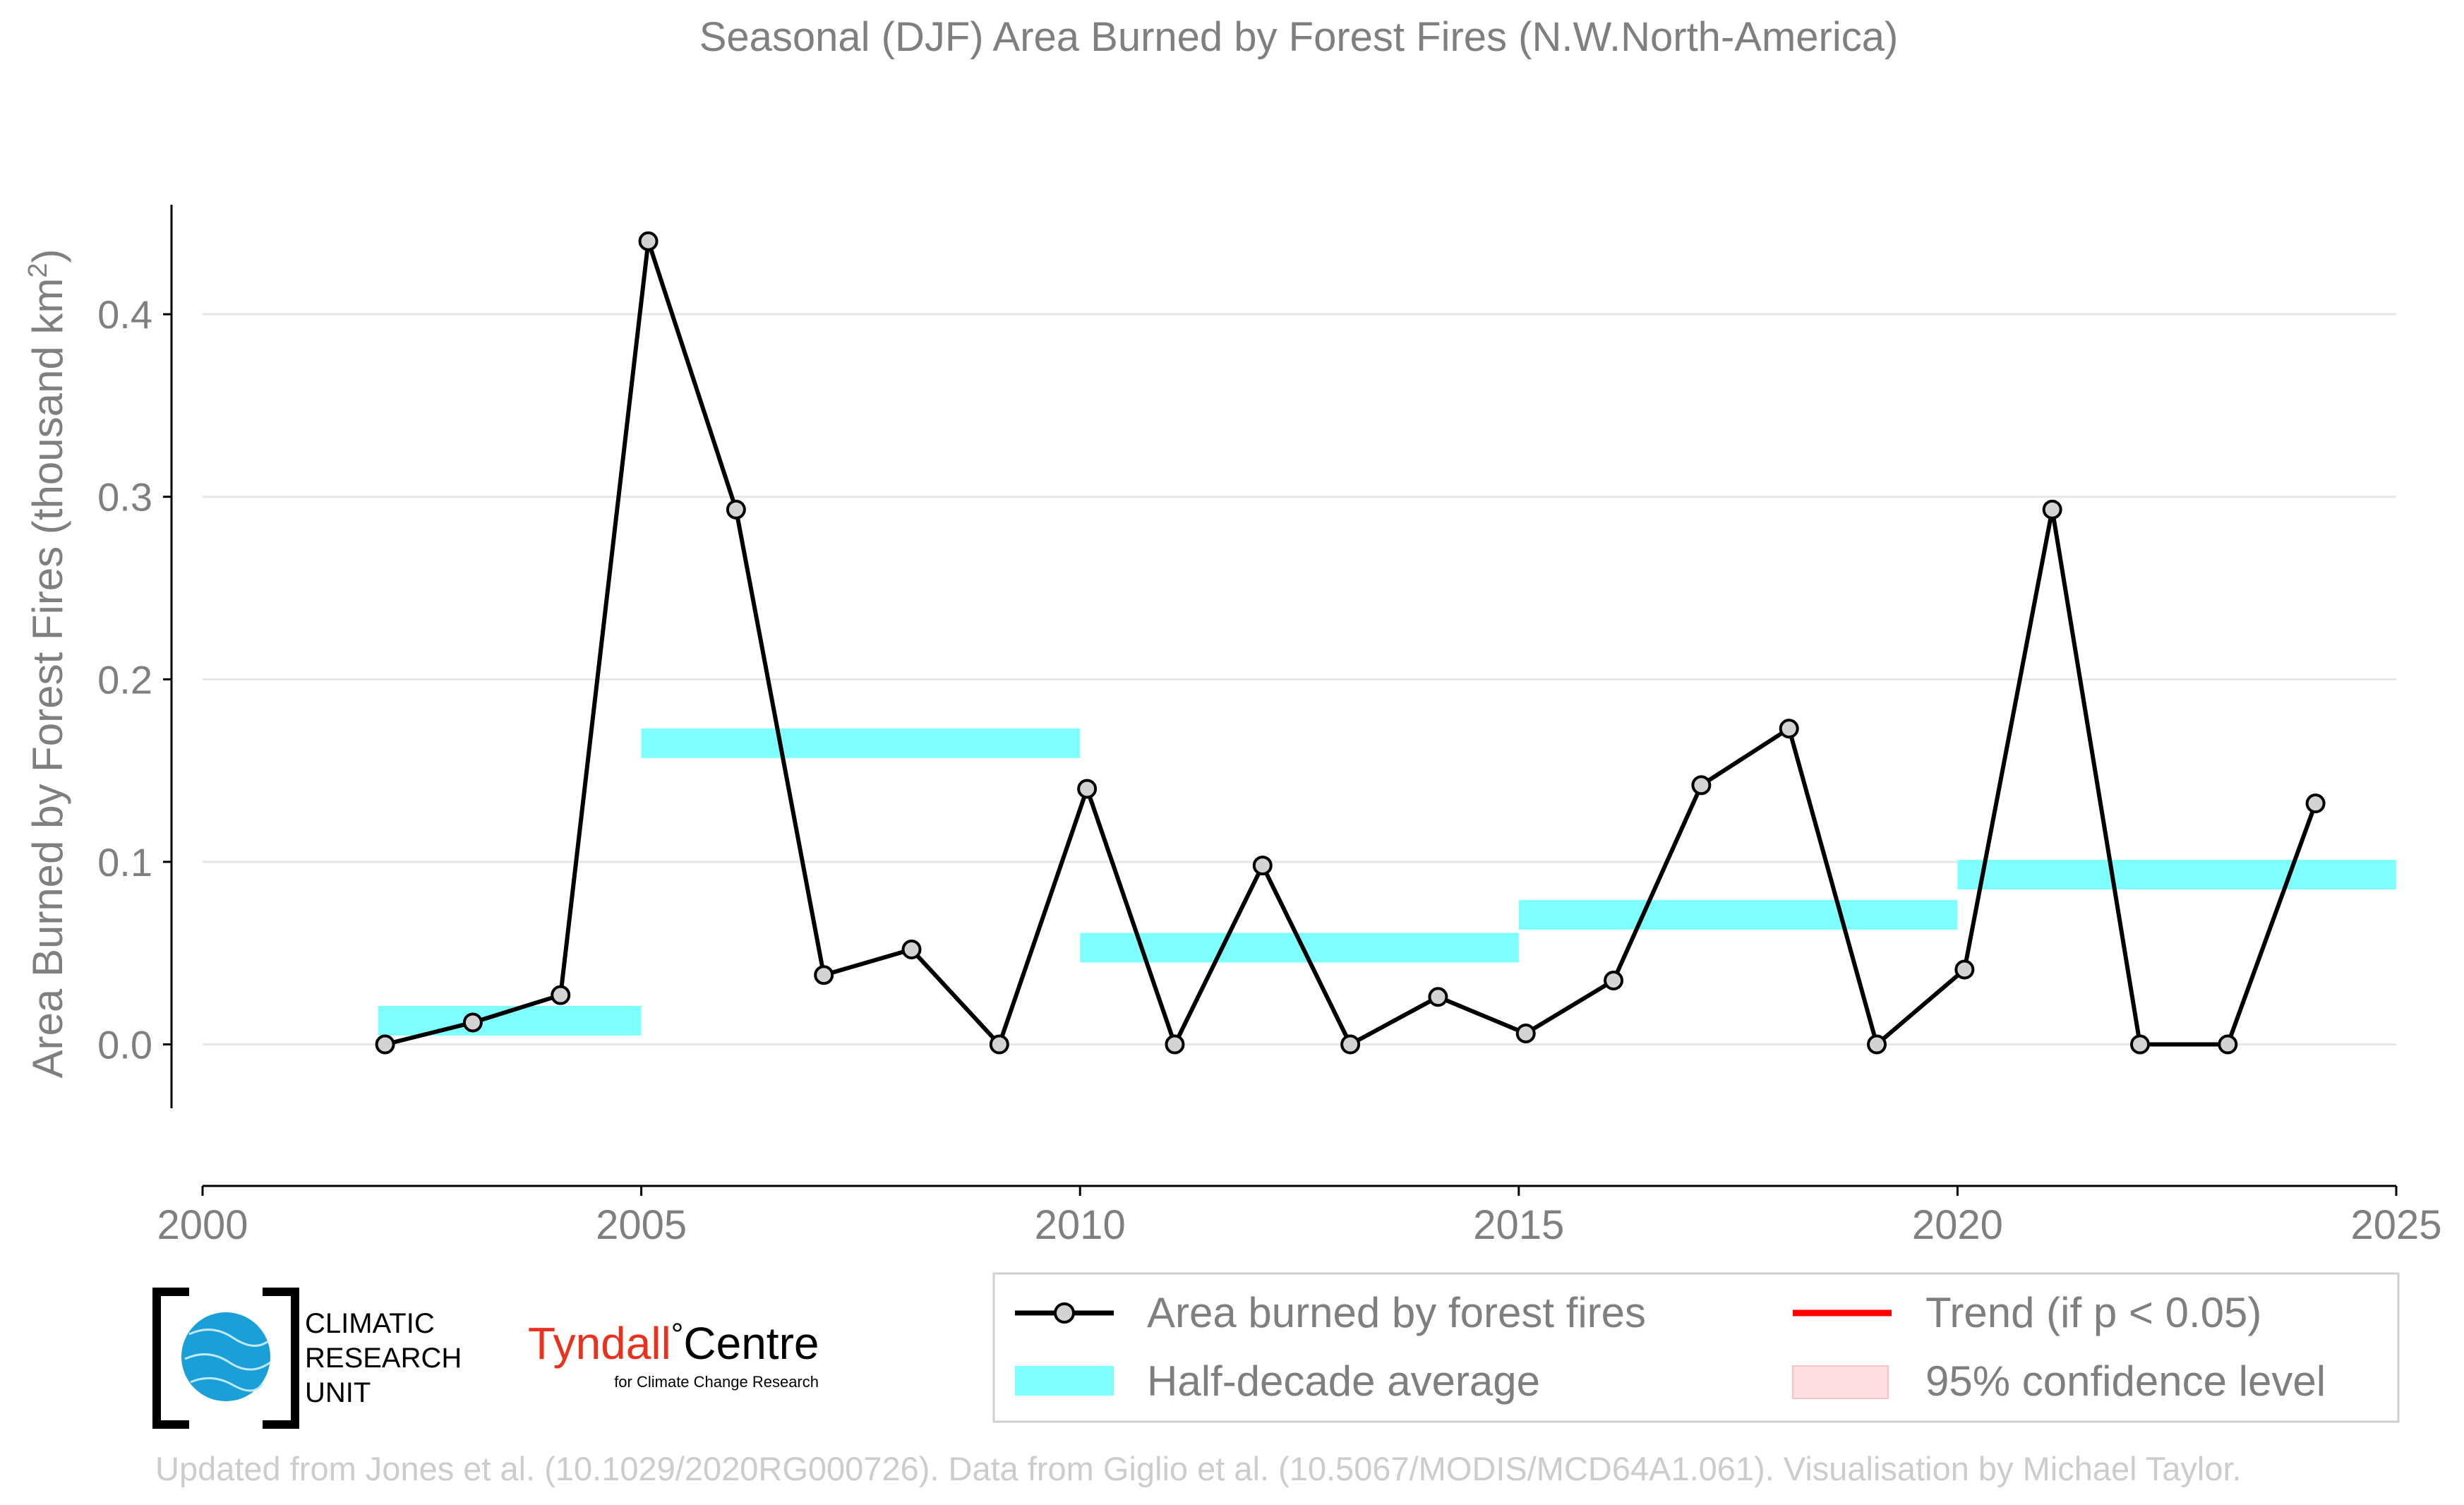 The width and height of the screenshot is (2464, 1505). What do you see at coordinates (1396, 1312) in the screenshot?
I see `legend-label-area-burned: Area burned by forest fires` at bounding box center [1396, 1312].